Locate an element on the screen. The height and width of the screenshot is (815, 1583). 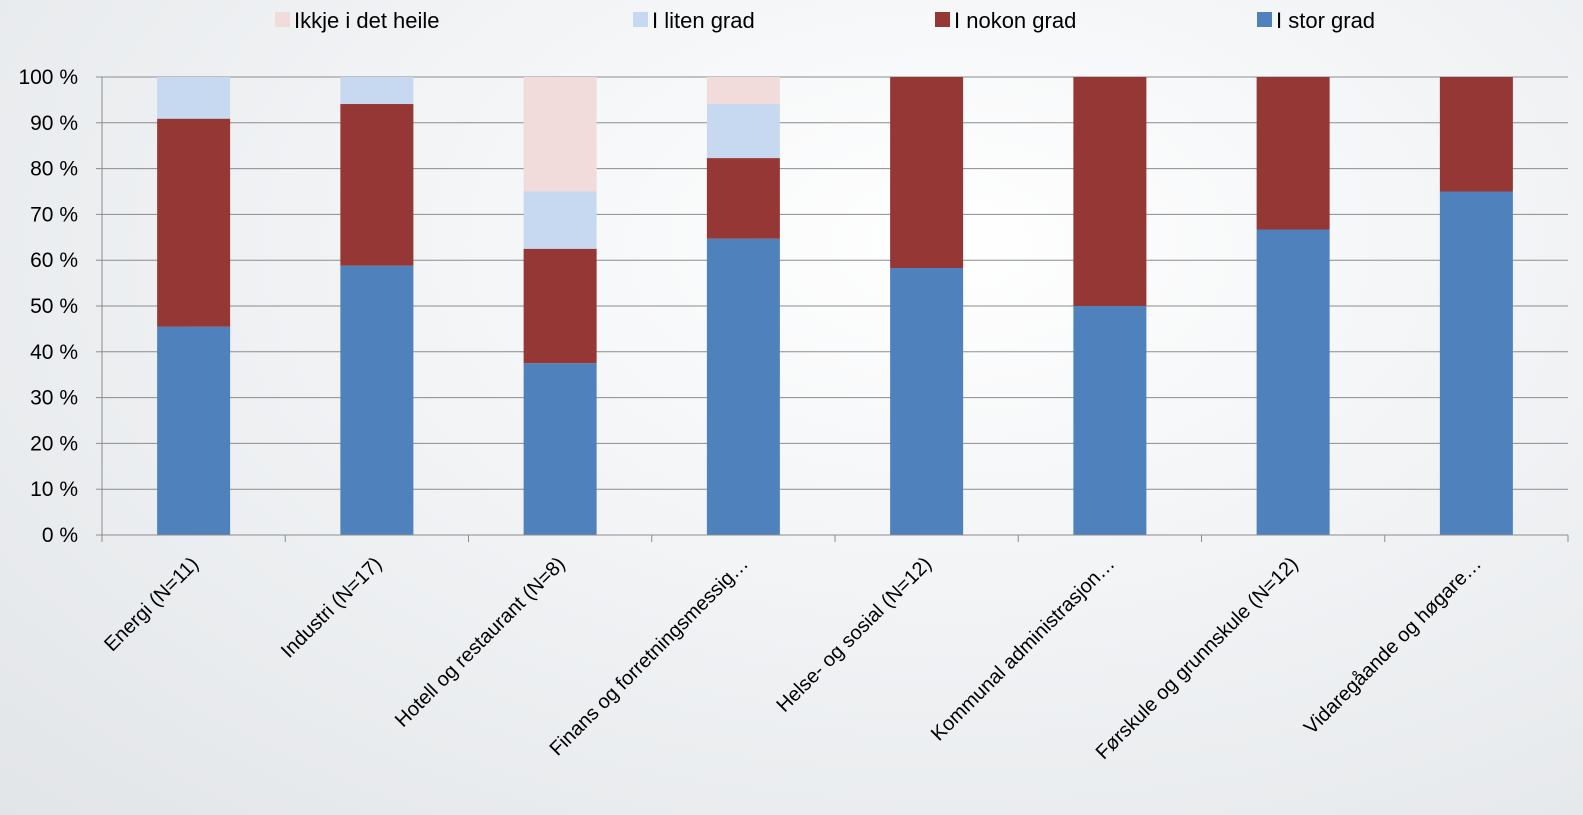
y-tick-label: 50 % is located at coordinates (54, 306).